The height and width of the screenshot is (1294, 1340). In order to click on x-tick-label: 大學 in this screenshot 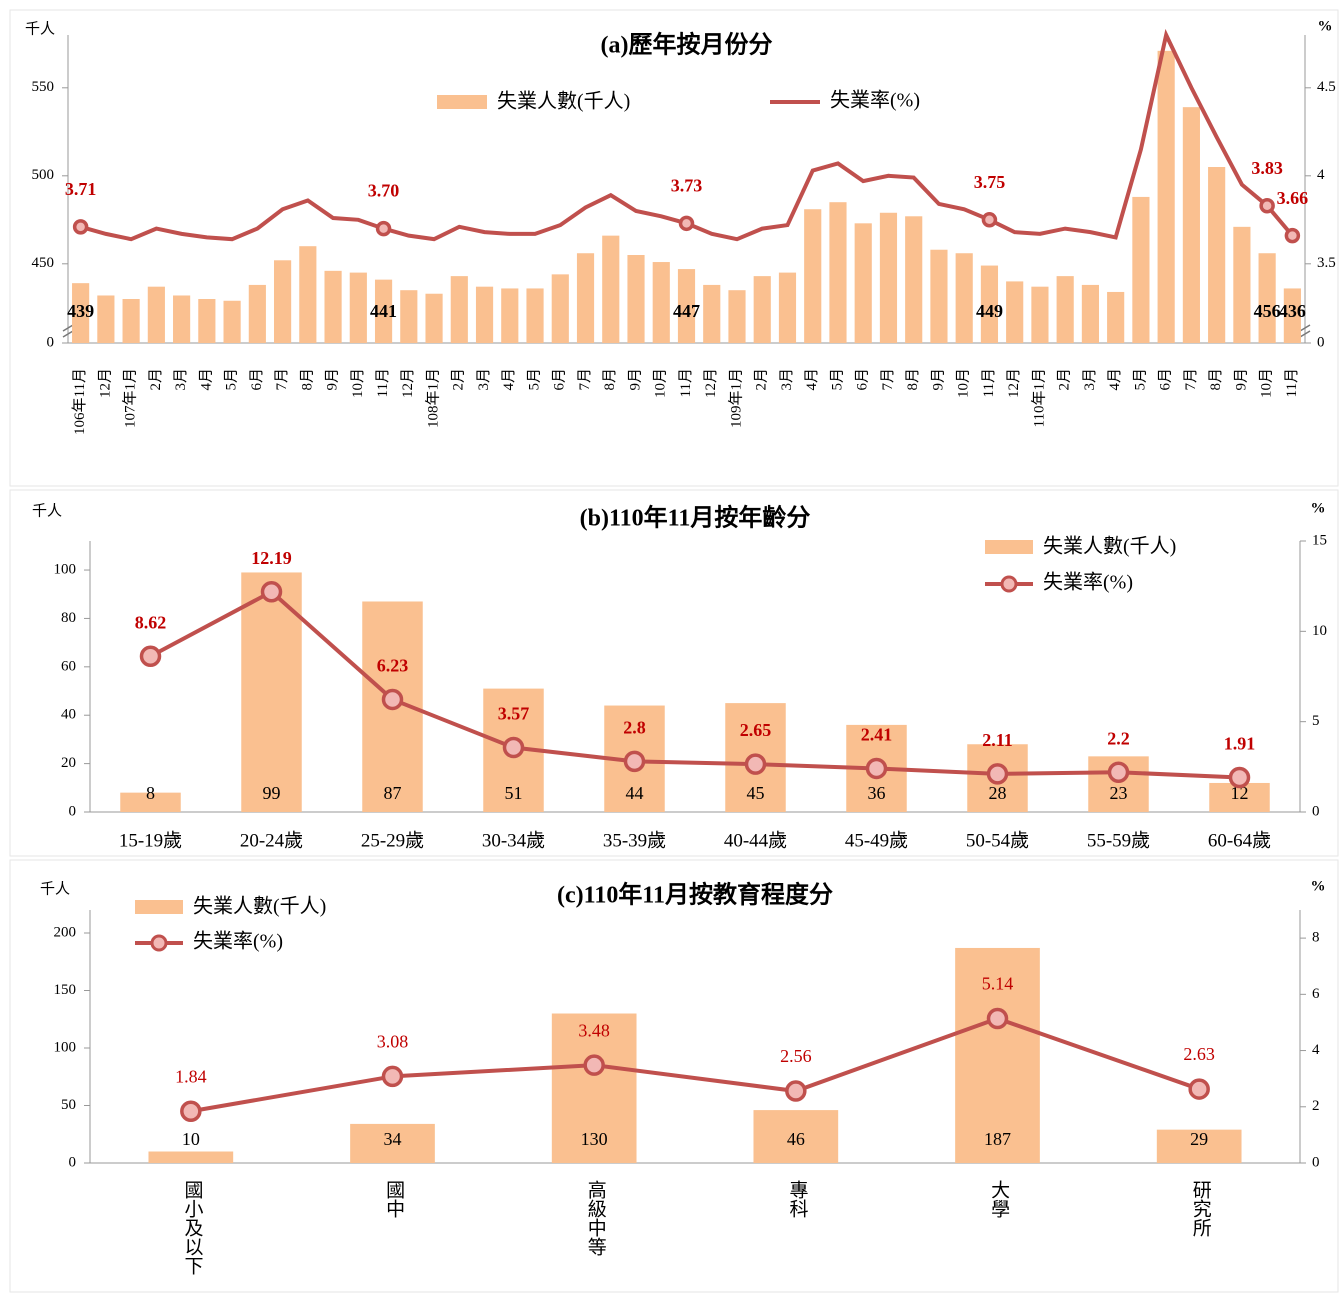, I will do `click(999, 1199)`.